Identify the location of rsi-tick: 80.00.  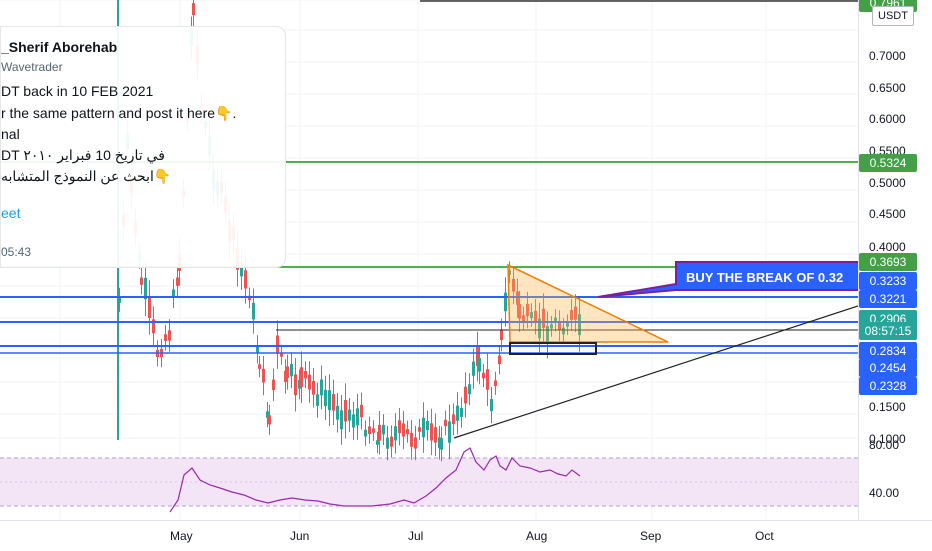
(884, 445).